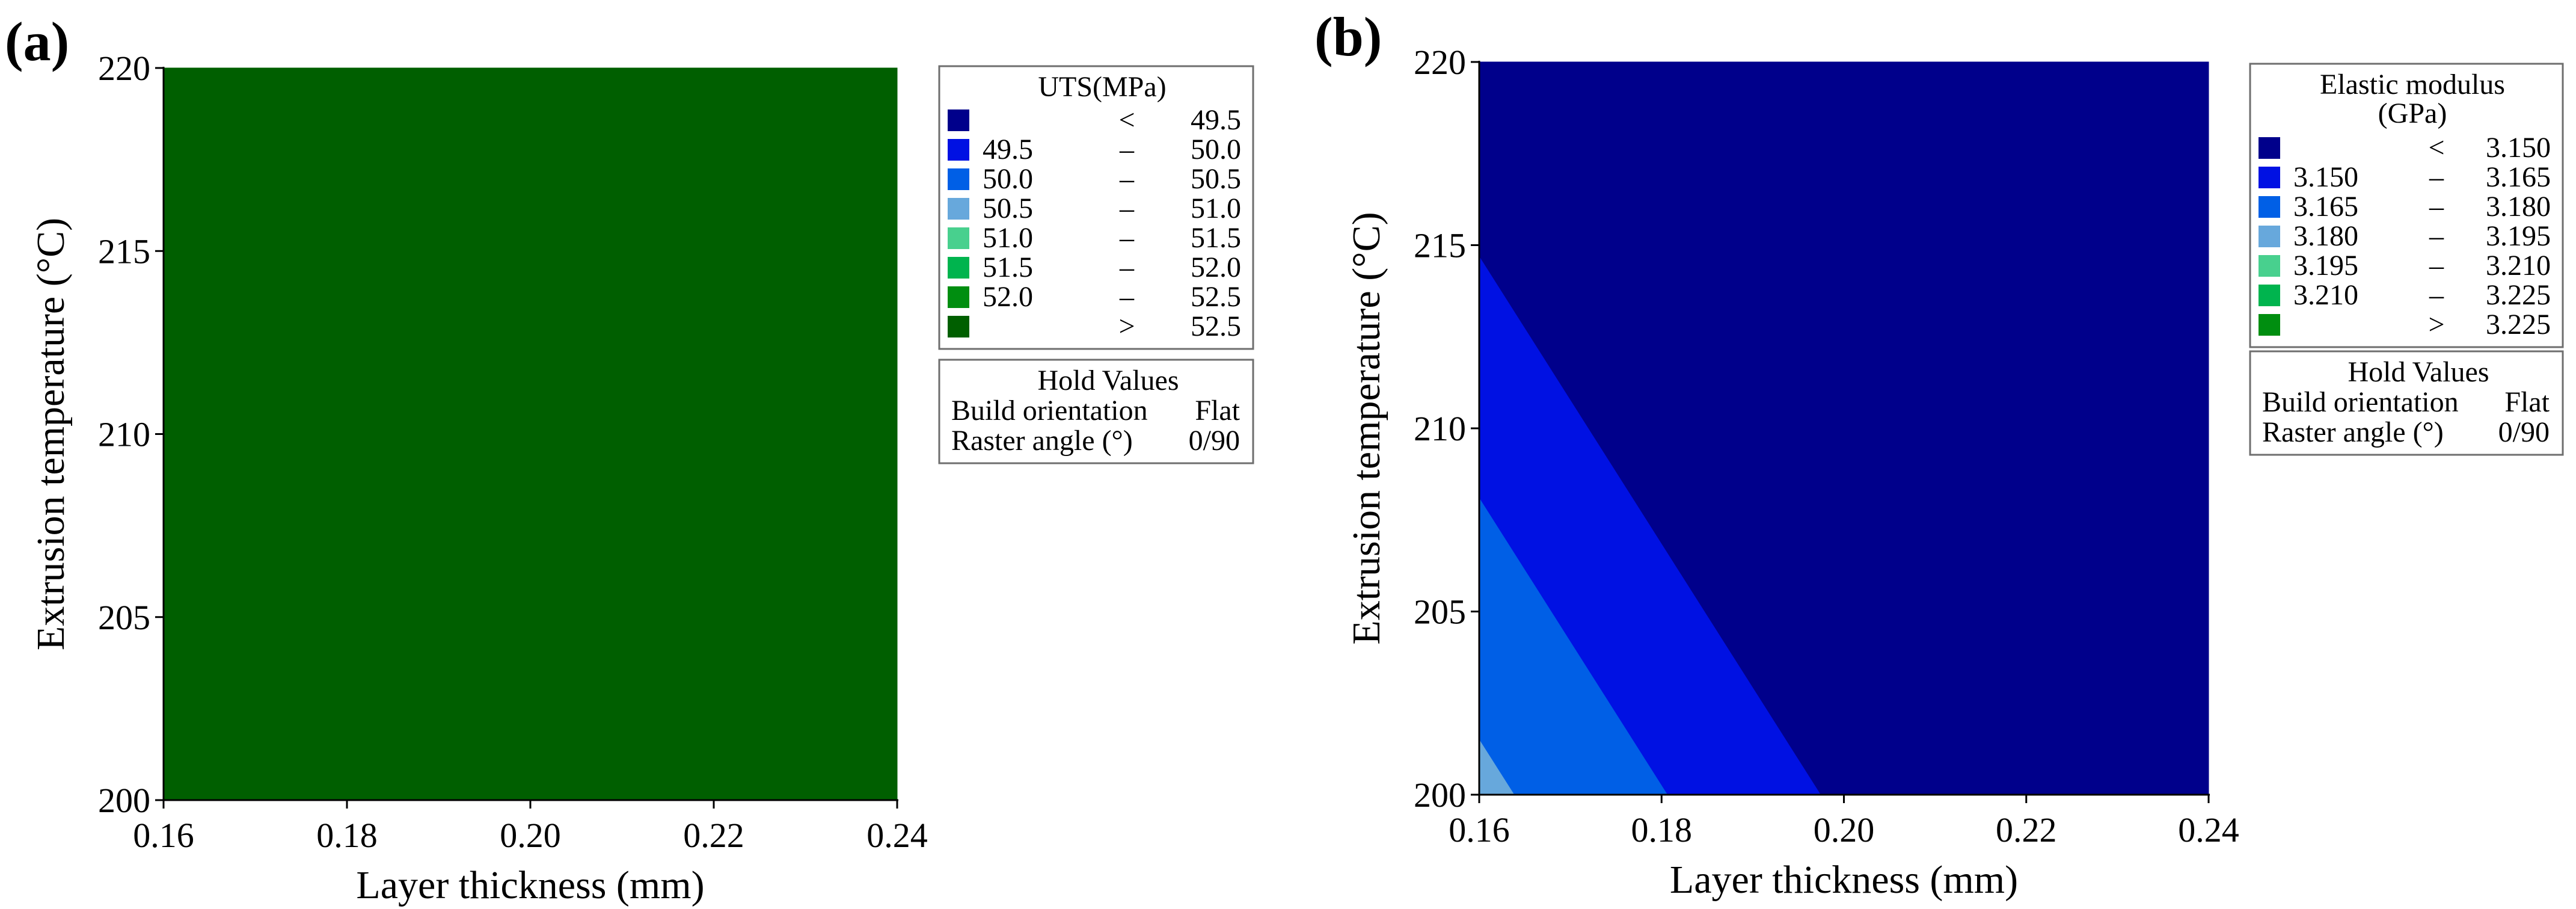 This screenshot has height=909, width=2576. What do you see at coordinates (124, 617) in the screenshot?
I see `y-tick-label: 205` at bounding box center [124, 617].